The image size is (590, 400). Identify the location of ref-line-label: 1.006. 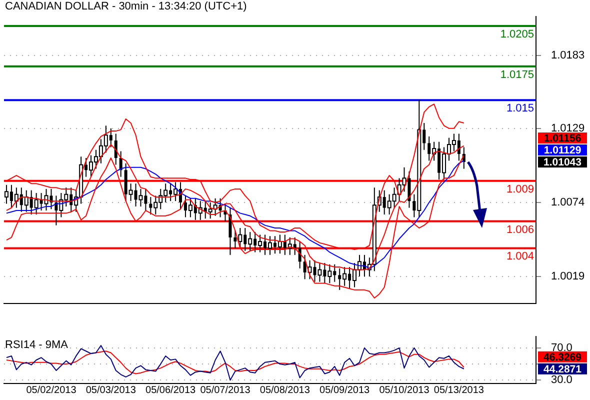
(520, 230).